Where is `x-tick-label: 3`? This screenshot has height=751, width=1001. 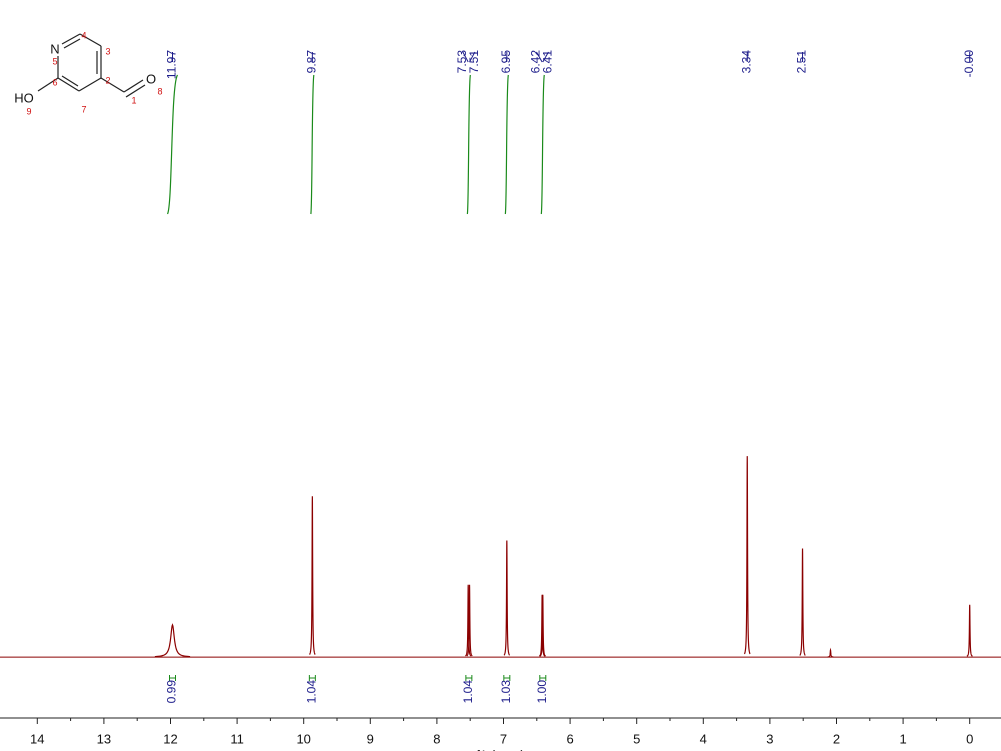 x-tick-label: 3 is located at coordinates (769, 738).